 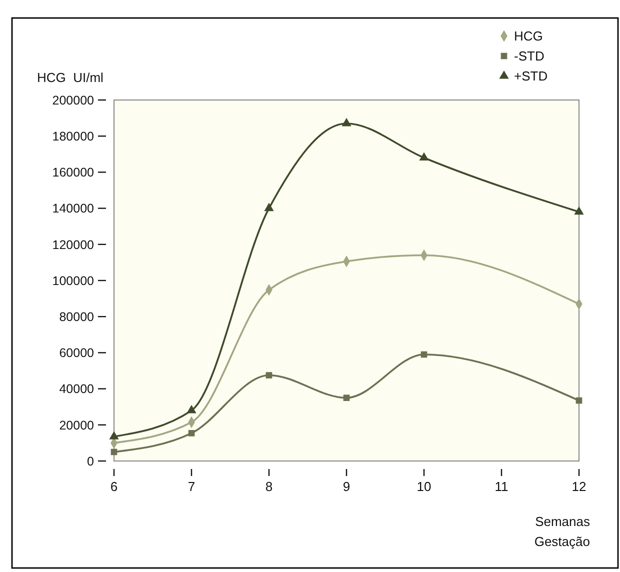 I want to click on y-axis-title: HCG UI/ml, so click(x=70, y=77).